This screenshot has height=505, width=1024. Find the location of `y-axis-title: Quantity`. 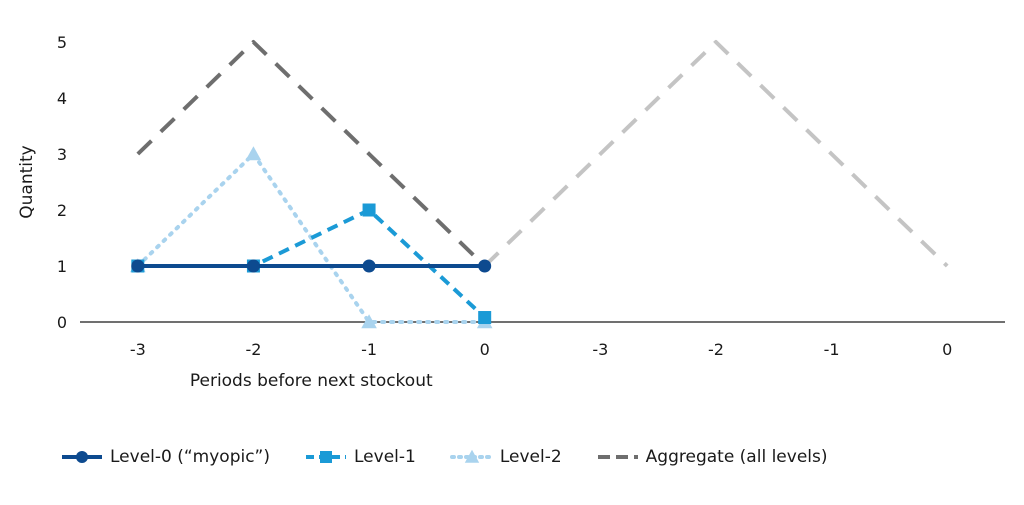

y-axis-title: Quantity is located at coordinates (27, 181).